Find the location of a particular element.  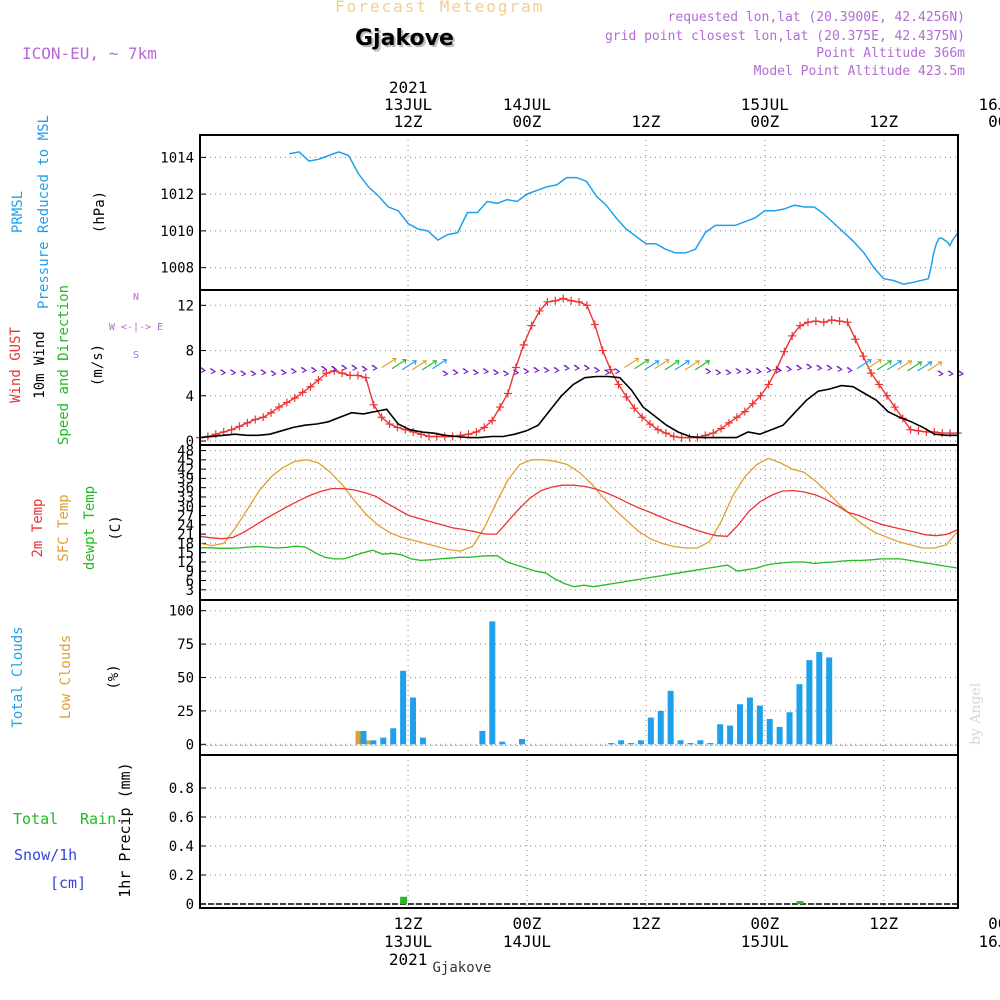

top-time-label: 15JUL is located at coordinates (765, 104).